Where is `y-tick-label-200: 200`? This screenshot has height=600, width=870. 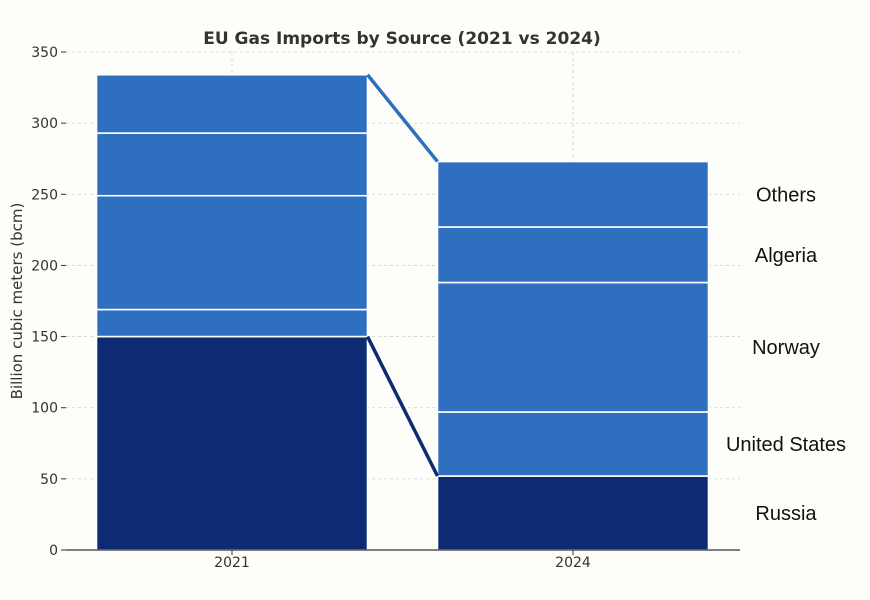 y-tick-label-200: 200 is located at coordinates (44, 266).